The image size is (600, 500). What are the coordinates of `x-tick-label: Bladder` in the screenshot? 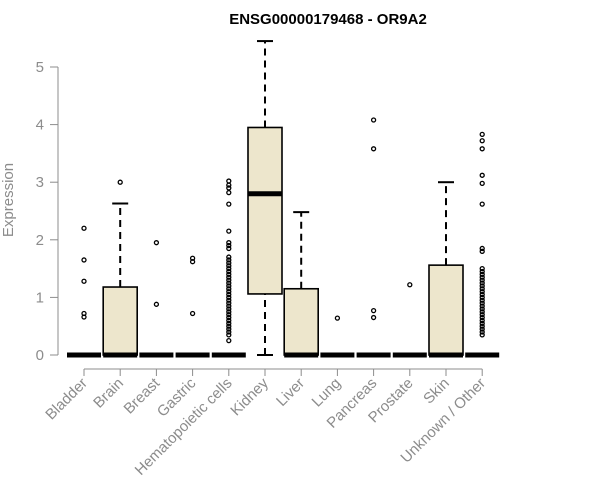 It's located at (66, 399).